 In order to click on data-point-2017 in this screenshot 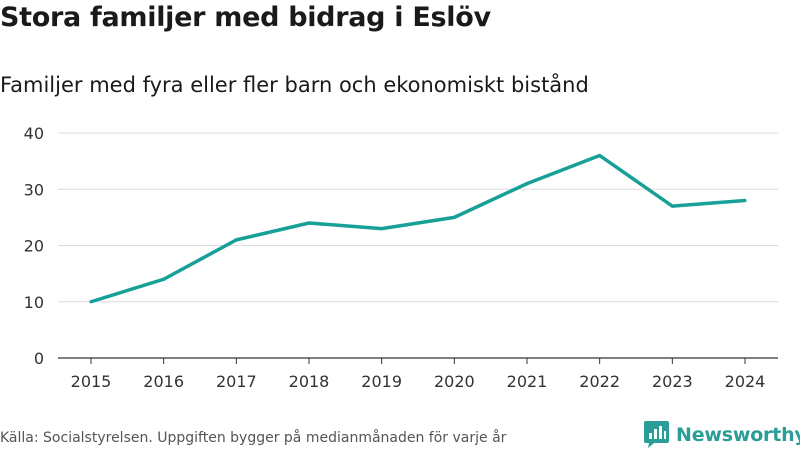, I will do `click(236, 240)`.